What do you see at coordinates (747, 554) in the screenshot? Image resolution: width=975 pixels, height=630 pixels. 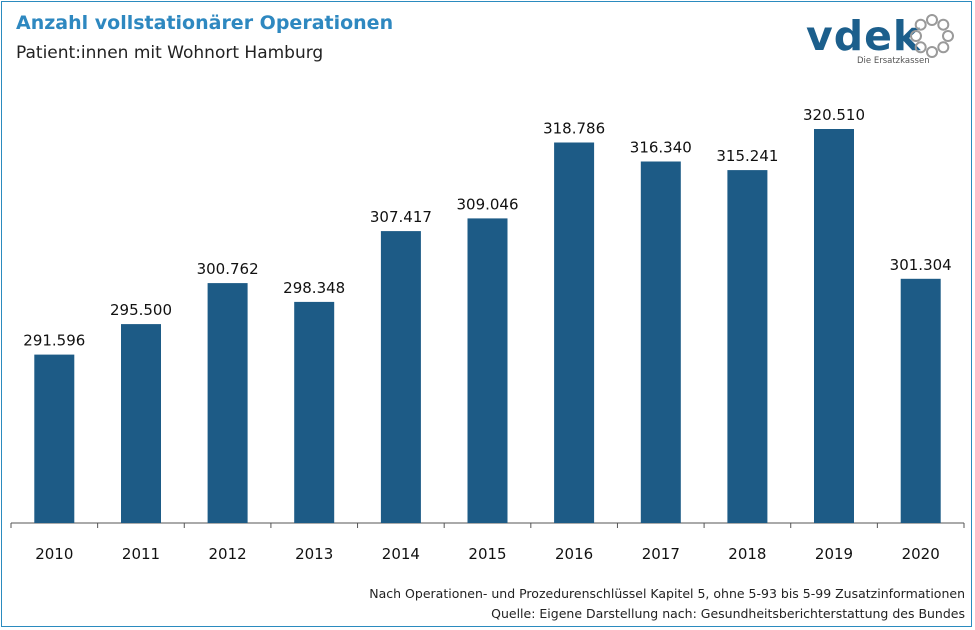 I see `x-tick-label-2018: 2018` at bounding box center [747, 554].